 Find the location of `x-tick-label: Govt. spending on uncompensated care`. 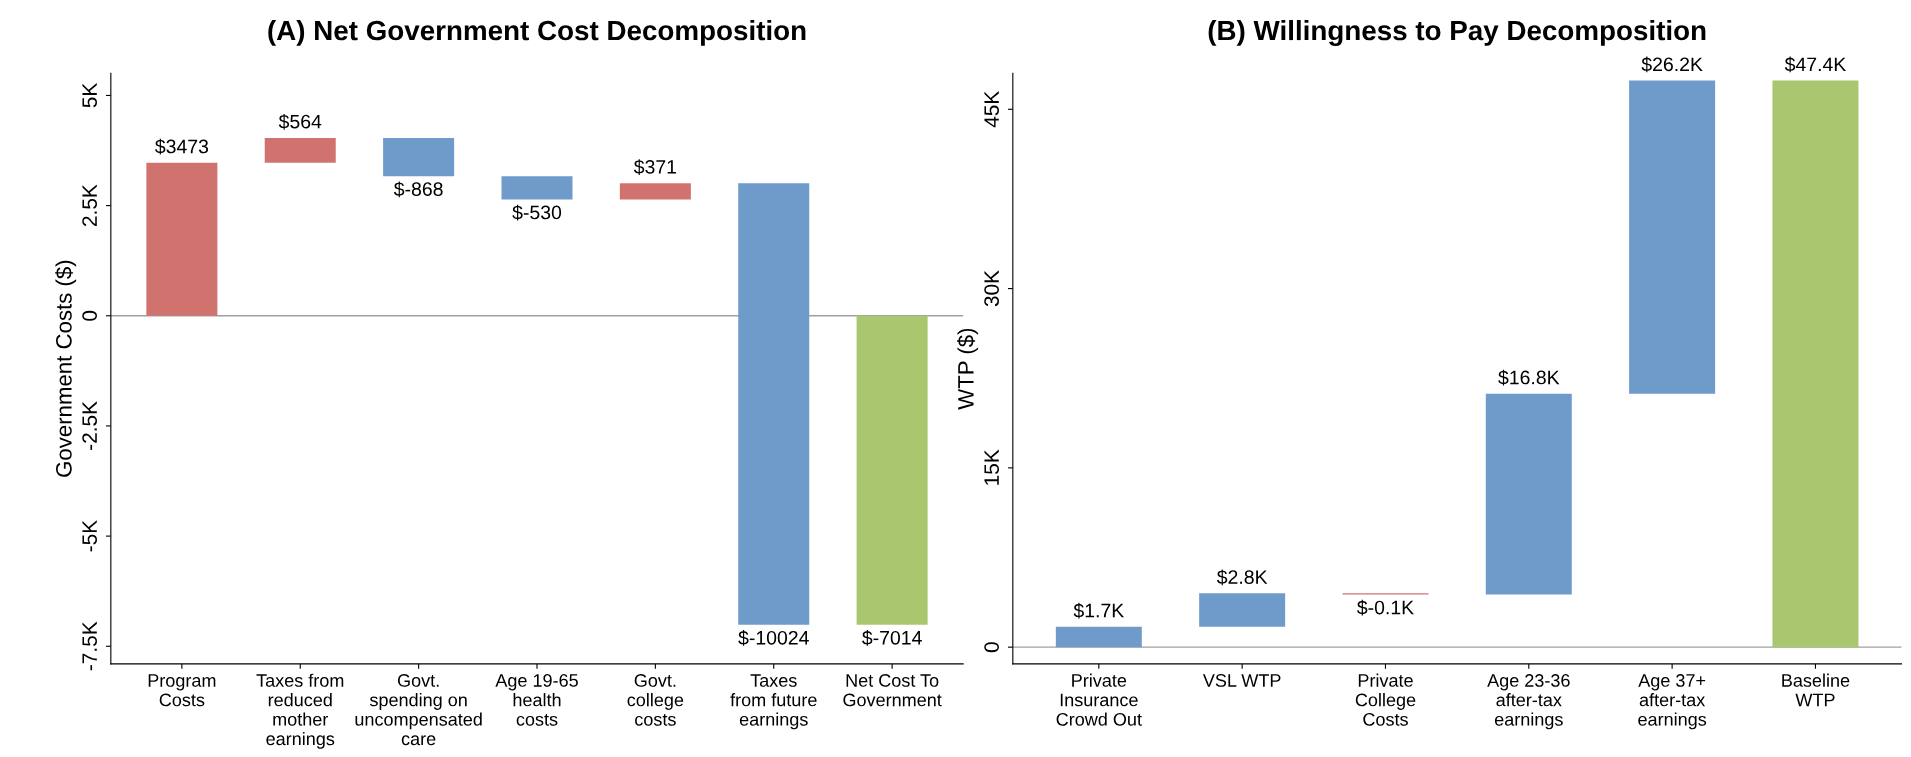

x-tick-label: Govt. spending on uncompensated care is located at coordinates (418, 710).